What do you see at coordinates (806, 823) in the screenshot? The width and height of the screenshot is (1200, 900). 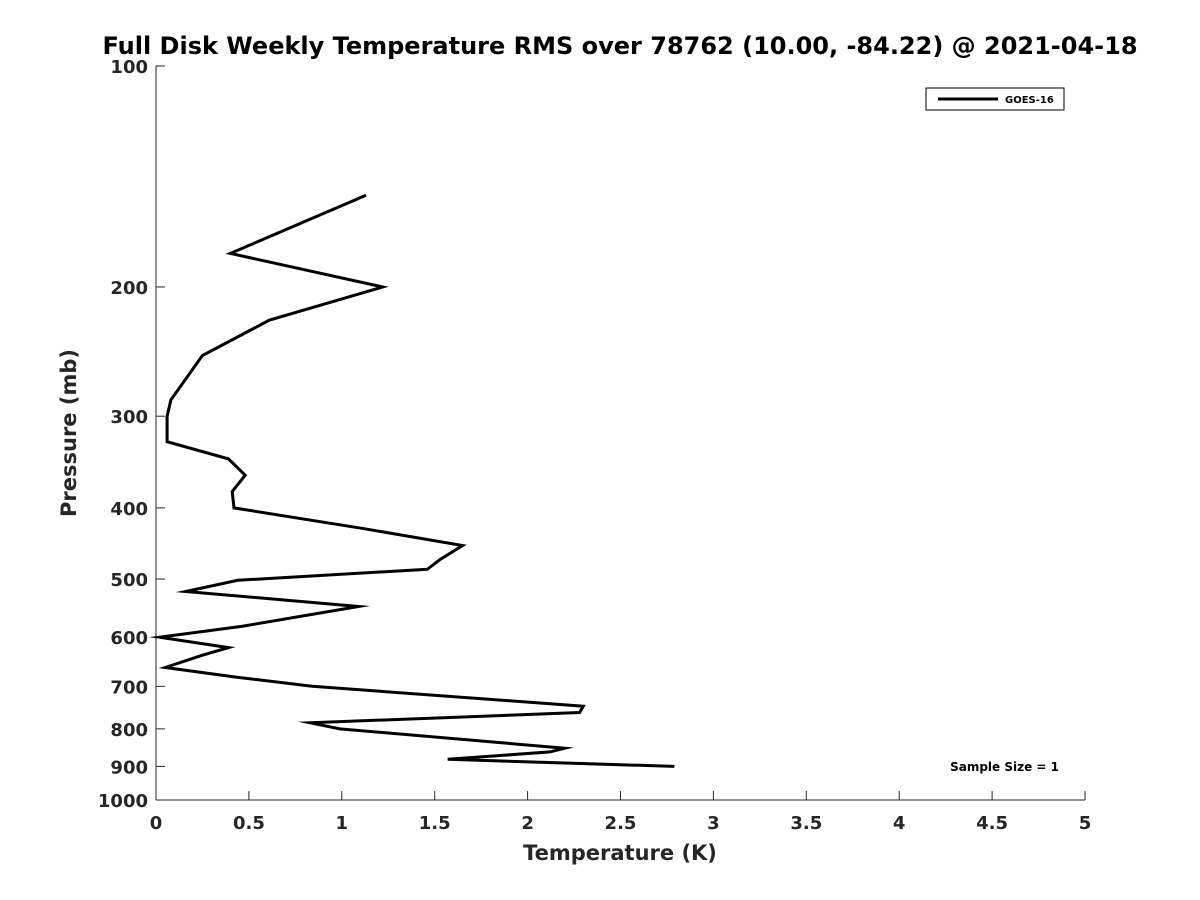 I see `x-tick-label: 3.5` at bounding box center [806, 823].